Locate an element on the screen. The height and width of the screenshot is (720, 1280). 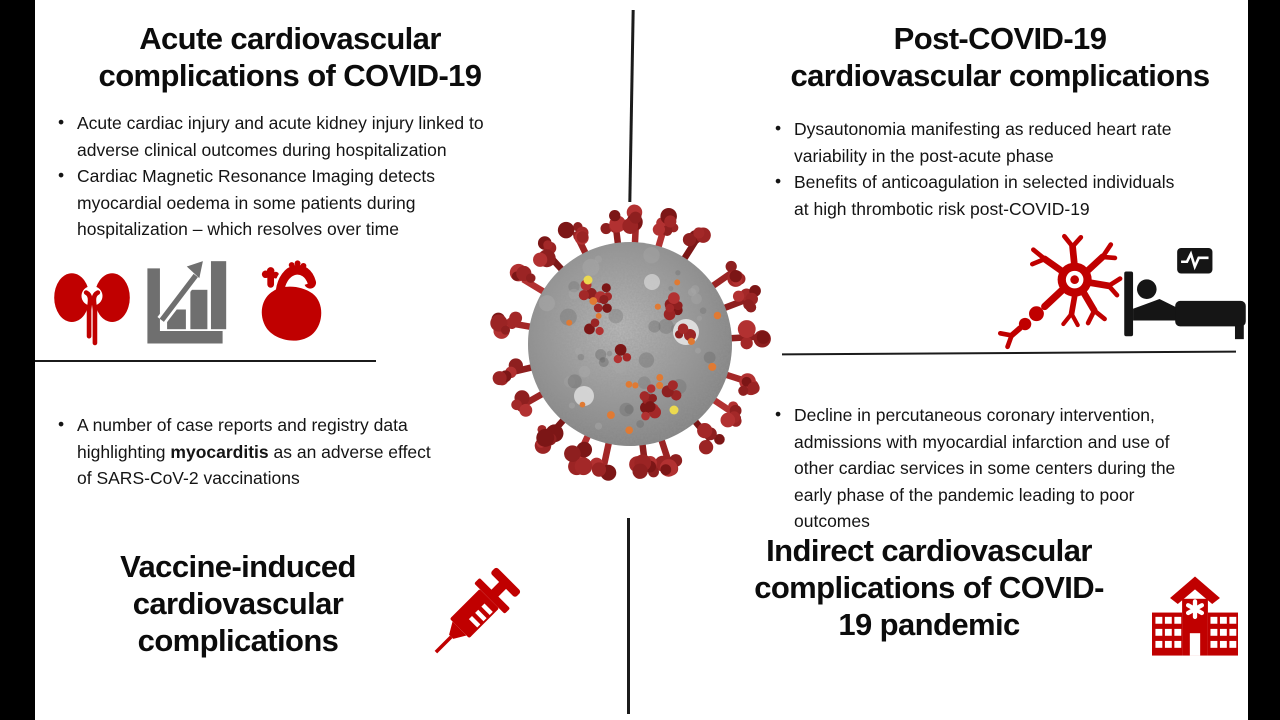
kidneys-icon is located at coordinates (92, 309).